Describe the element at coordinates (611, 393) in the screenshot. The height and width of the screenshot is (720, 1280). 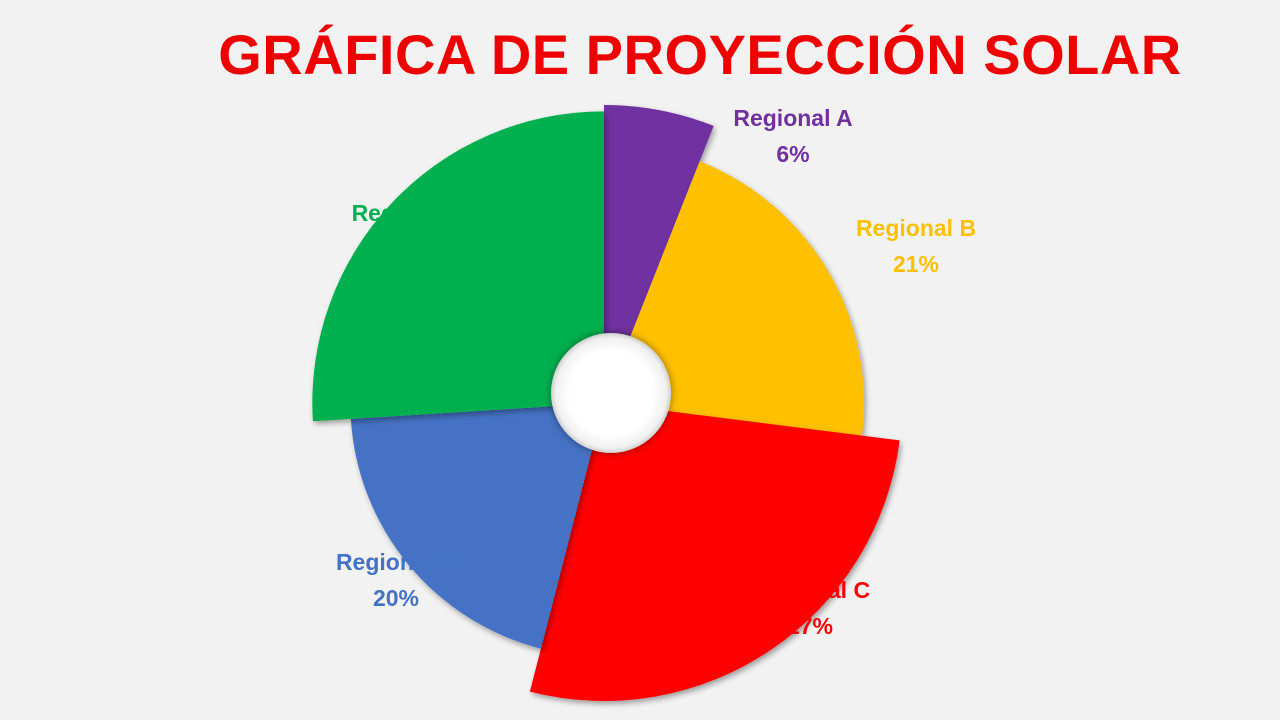
I see `center-hole` at that location.